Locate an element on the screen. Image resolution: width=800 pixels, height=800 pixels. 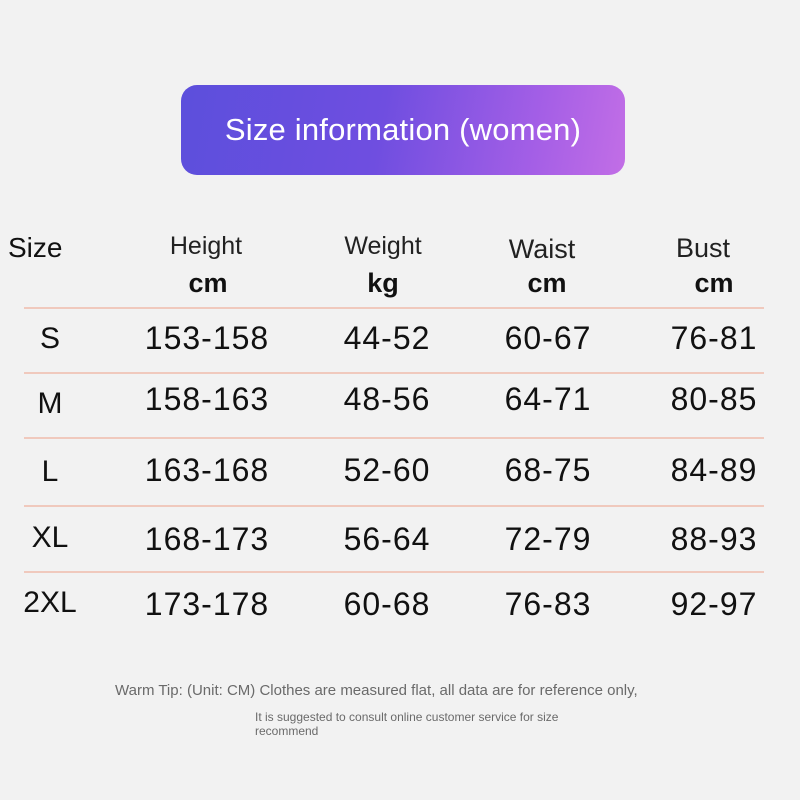
weight-value: 60-68 is located at coordinates (387, 604).